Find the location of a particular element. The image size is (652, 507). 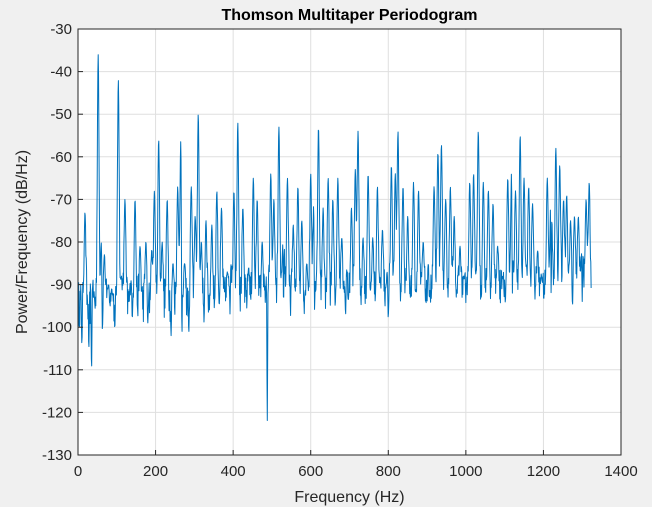

y-tick-label: -90 is located at coordinates (61, 285).